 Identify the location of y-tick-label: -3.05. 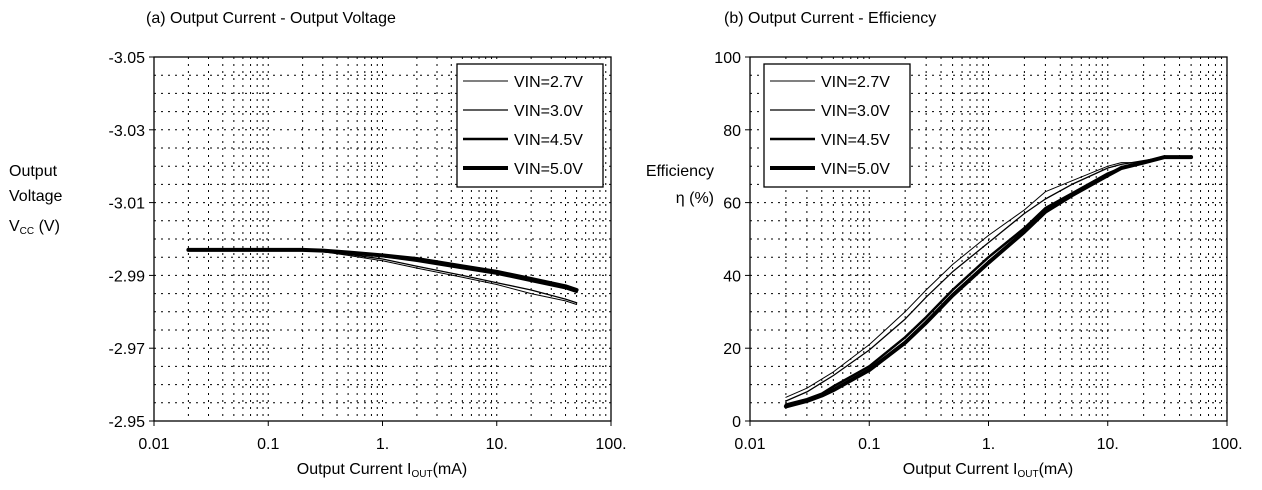
(127, 58).